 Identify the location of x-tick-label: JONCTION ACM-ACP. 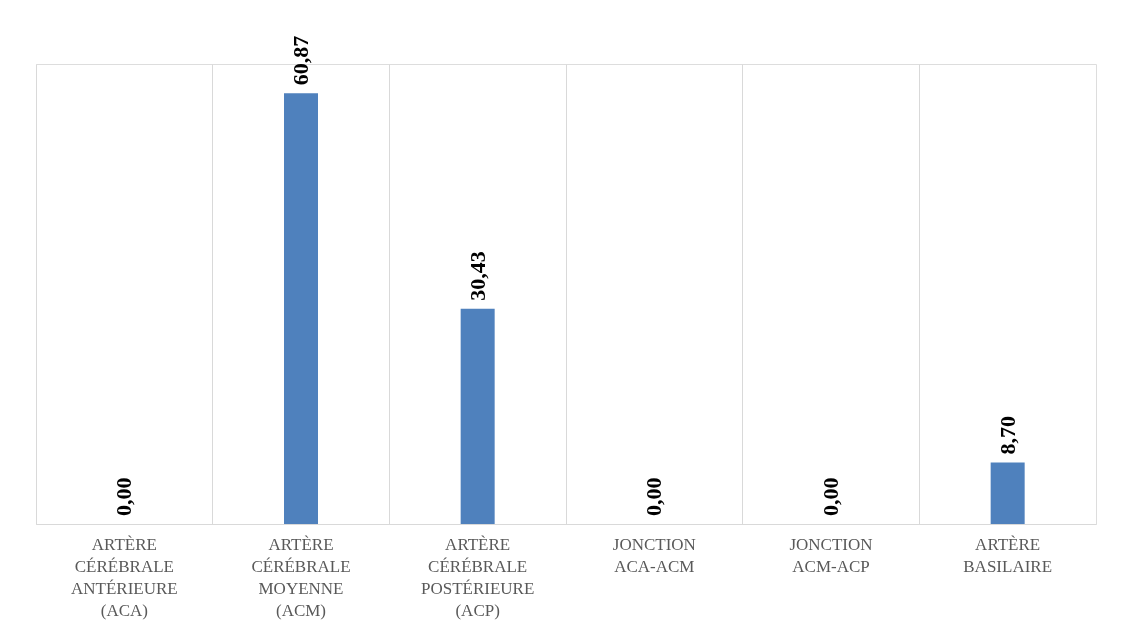
(831, 555).